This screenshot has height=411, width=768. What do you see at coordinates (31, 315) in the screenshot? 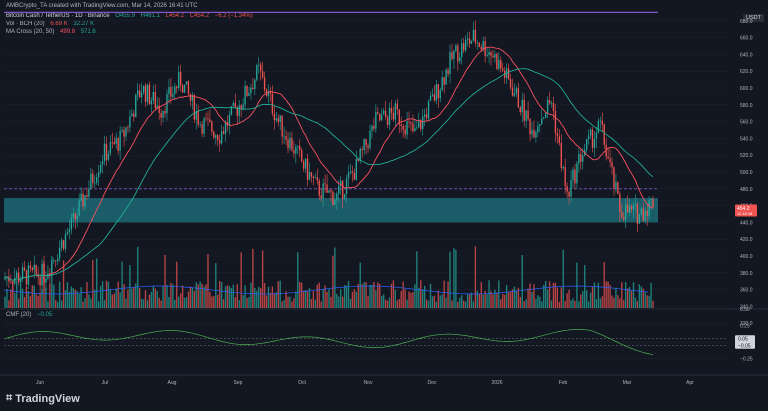
I see `cmf-legend: CMF (20) −0.05` at bounding box center [31, 315].